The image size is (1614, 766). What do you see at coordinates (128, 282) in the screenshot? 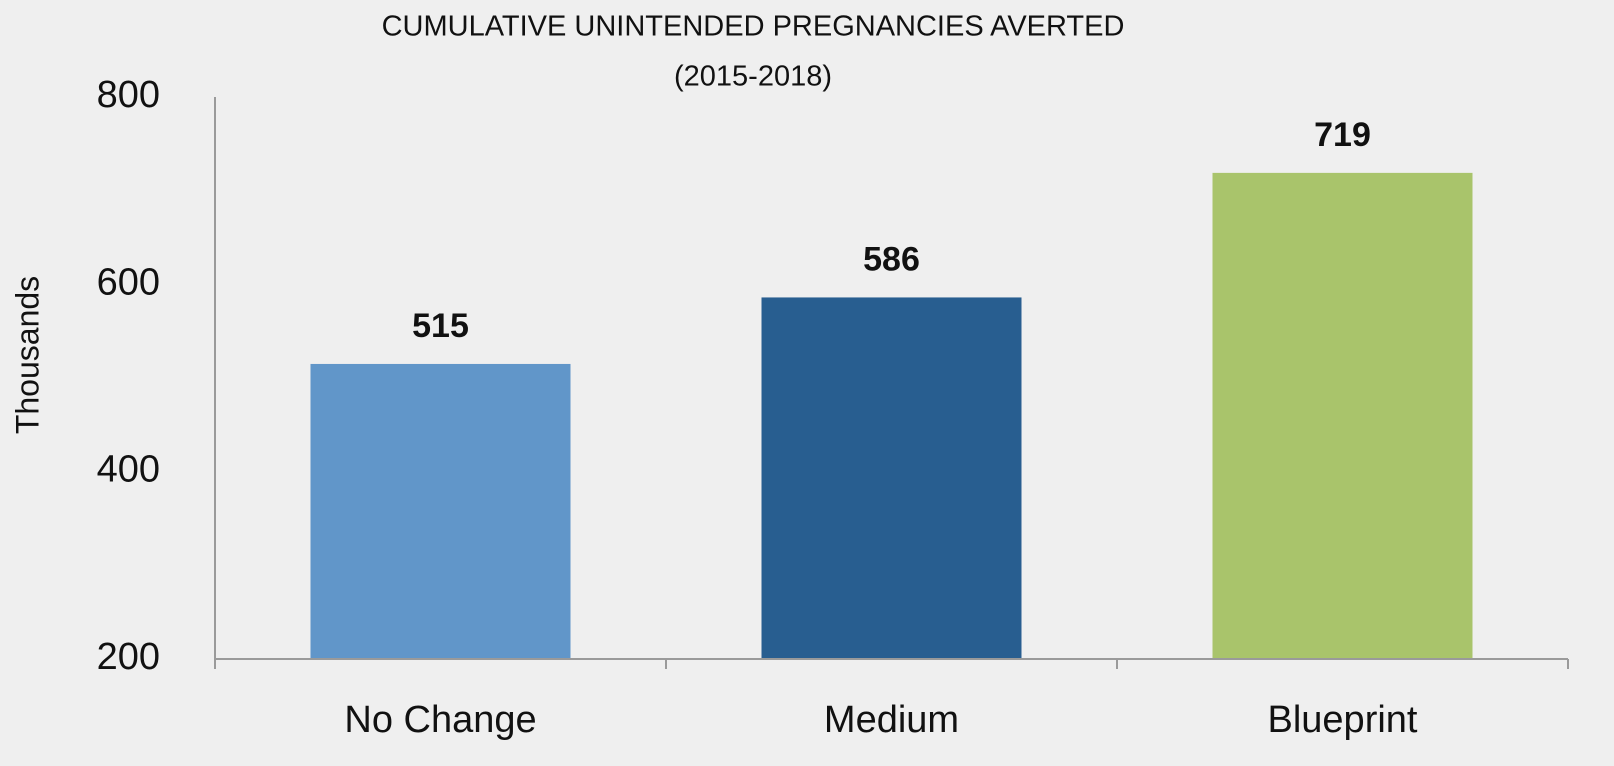
I see `y-tick-label: 600` at bounding box center [128, 282].